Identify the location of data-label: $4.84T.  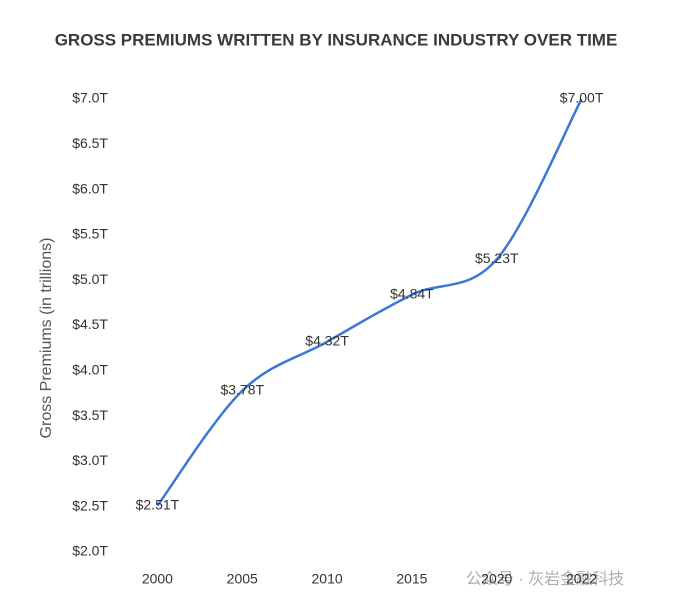
(412, 293).